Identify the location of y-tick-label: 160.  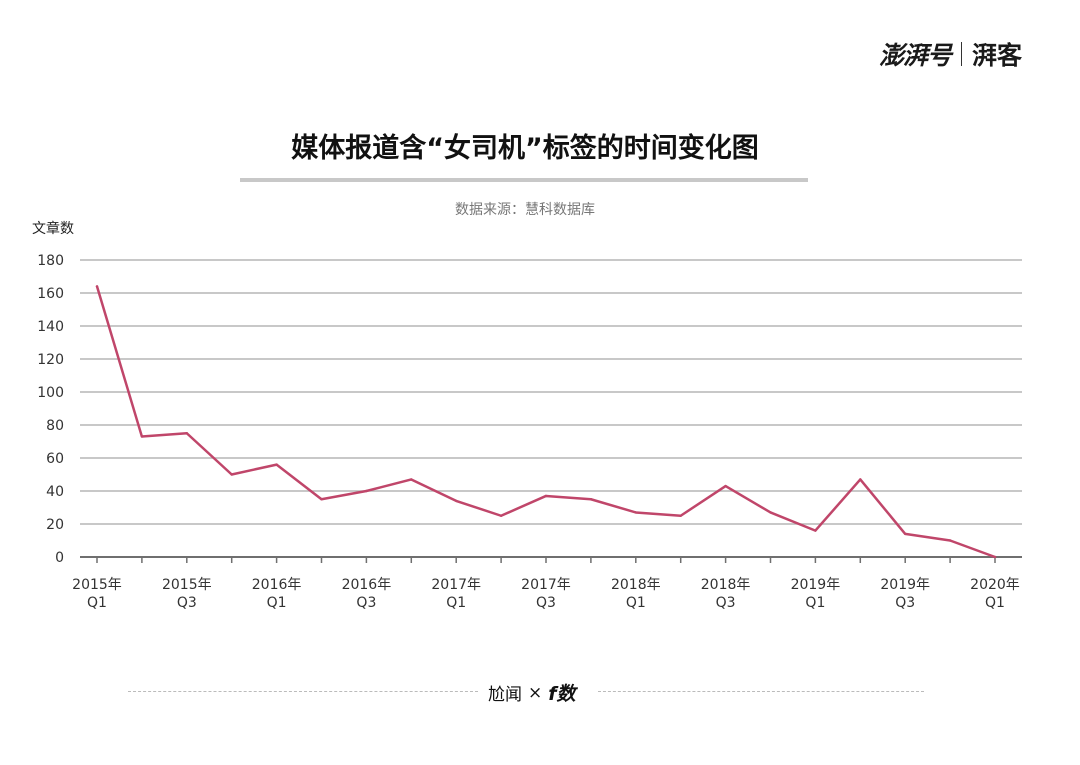
(50, 294).